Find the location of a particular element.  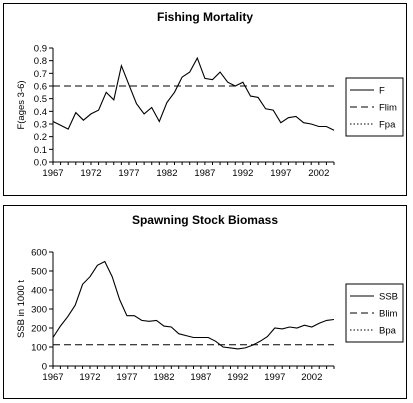

legend-label: SSB is located at coordinates (388, 297).